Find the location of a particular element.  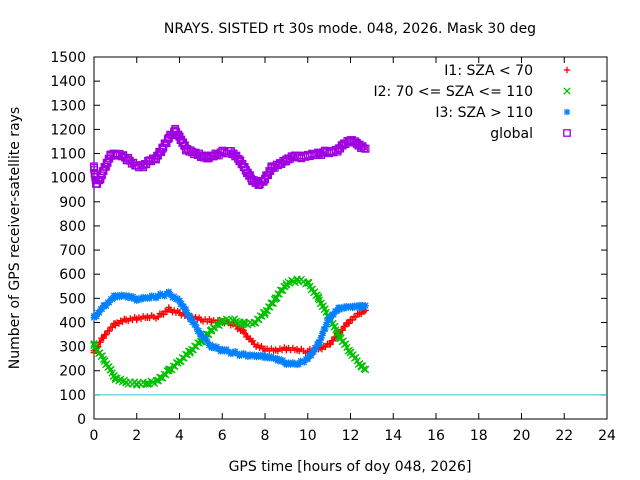

x-tick-label: 0 is located at coordinates (94, 436).